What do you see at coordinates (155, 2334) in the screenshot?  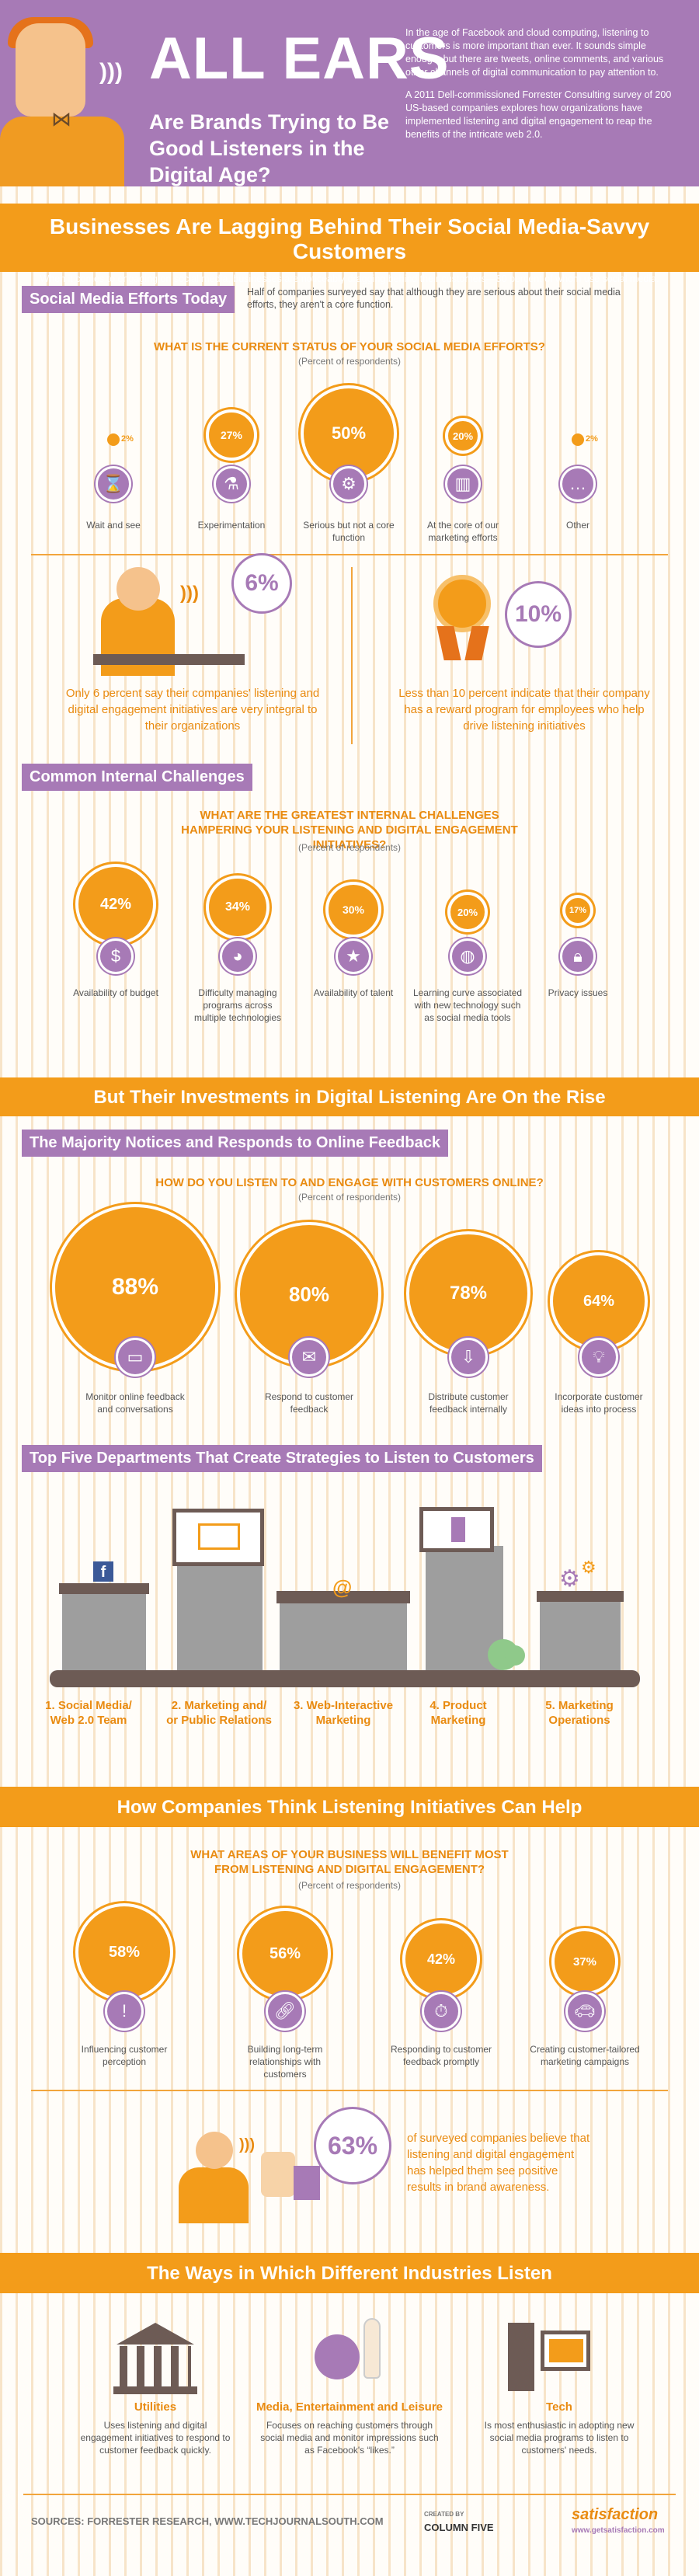 I see `building-icon` at bounding box center [155, 2334].